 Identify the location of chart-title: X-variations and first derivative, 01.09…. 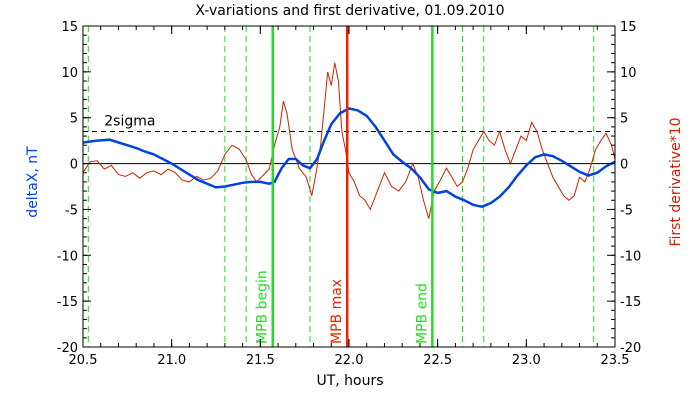
(349, 11).